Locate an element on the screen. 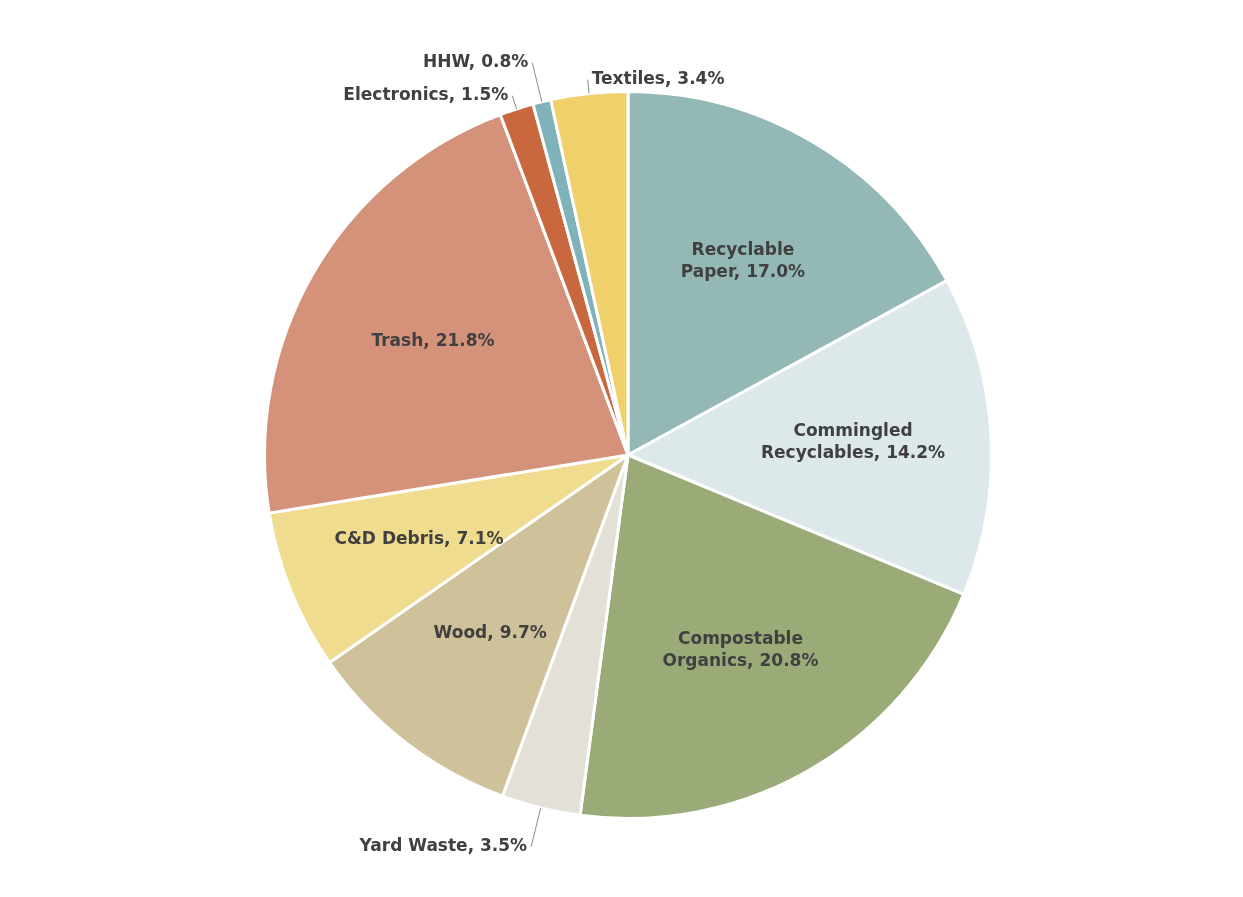  slice-label: Wood, 9.7% is located at coordinates (490, 631).